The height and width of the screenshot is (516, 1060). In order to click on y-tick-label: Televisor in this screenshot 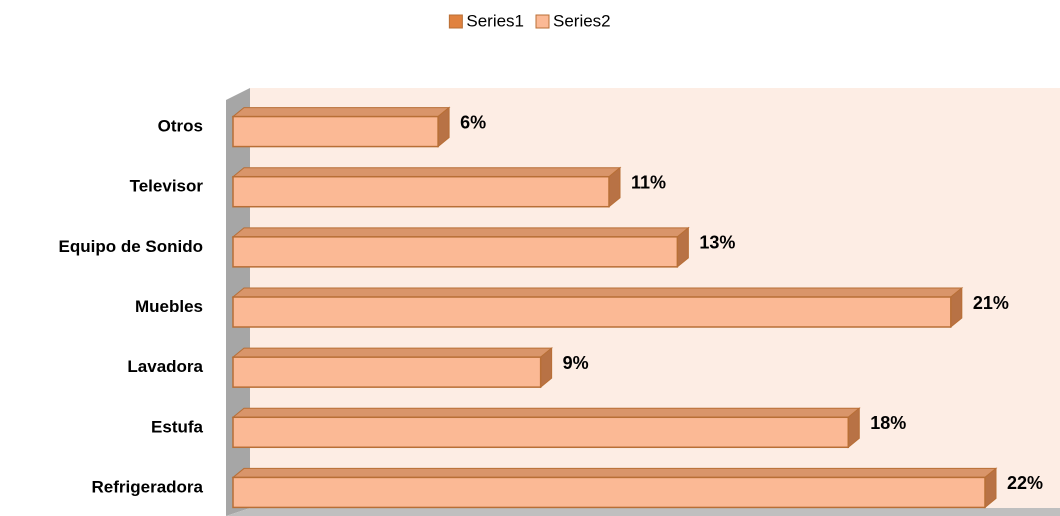, I will do `click(167, 186)`.